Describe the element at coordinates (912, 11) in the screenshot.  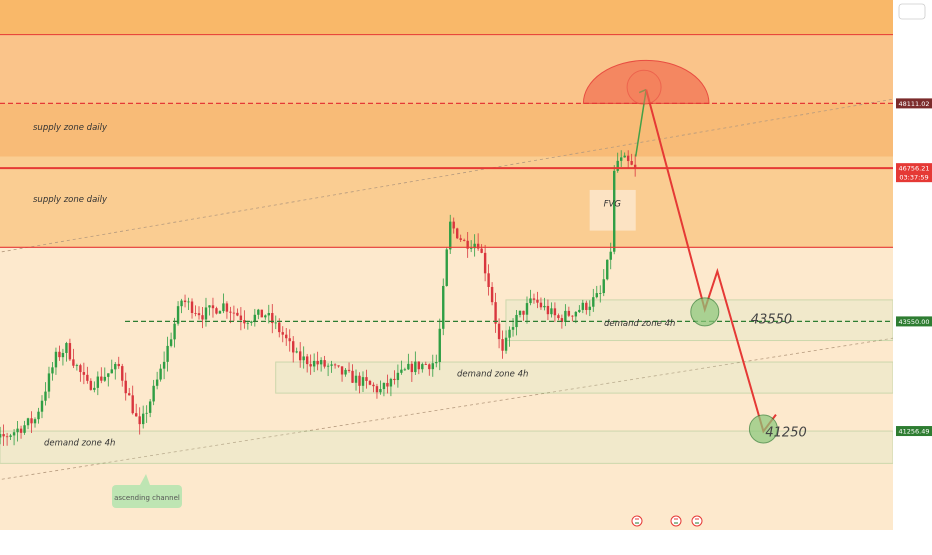
I see `currency-button` at that location.